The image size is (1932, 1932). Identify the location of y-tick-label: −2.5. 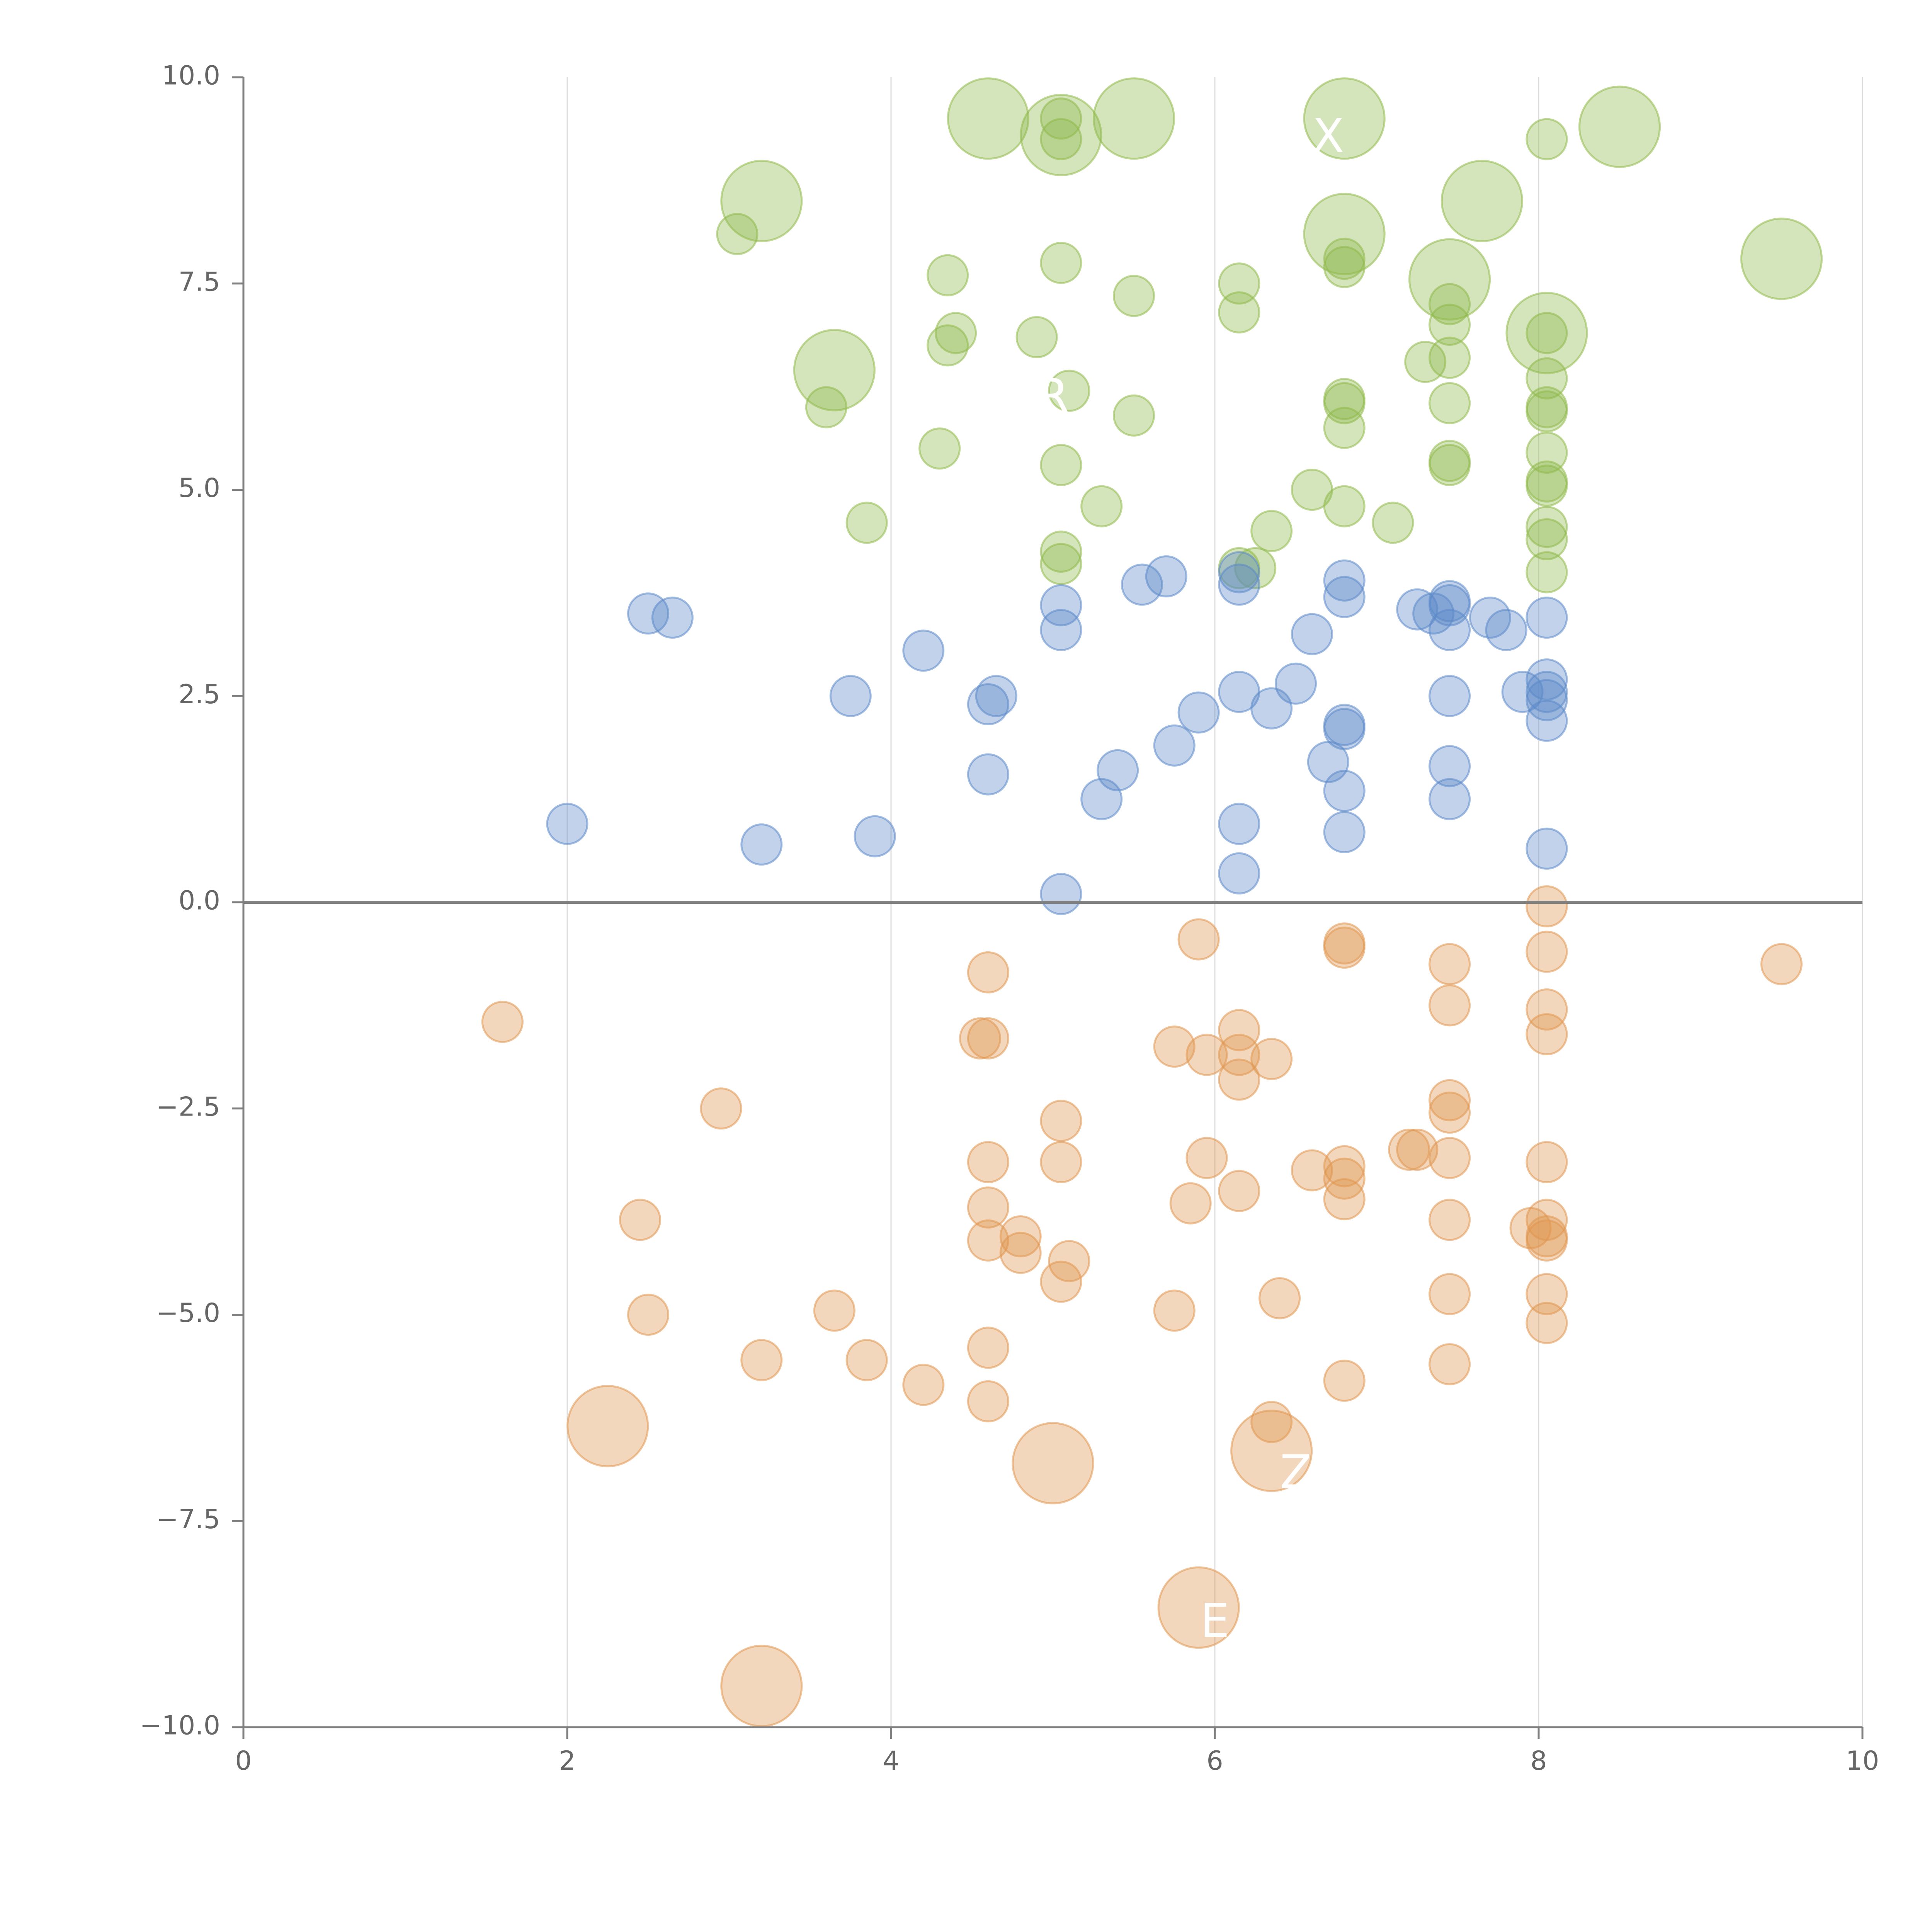
(188, 1107).